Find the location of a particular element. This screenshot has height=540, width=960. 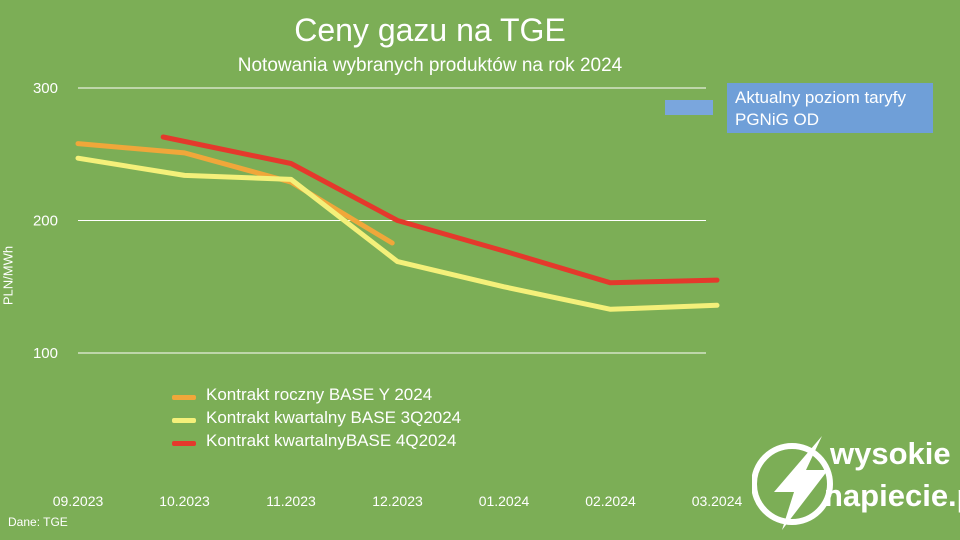

y-tick-label: 200 is located at coordinates (45, 221).